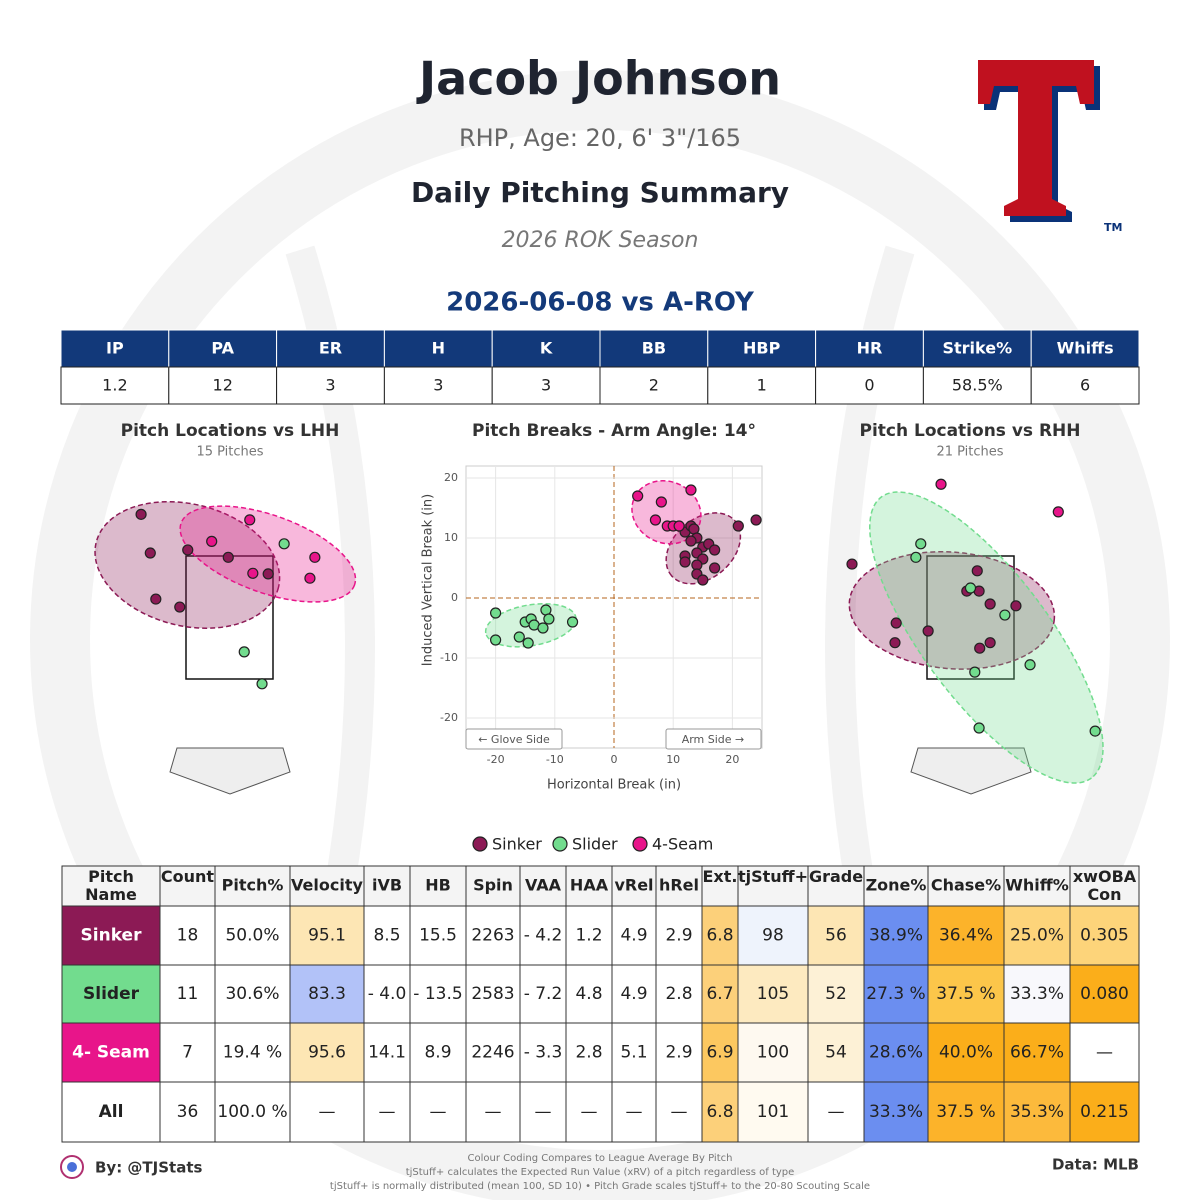 This screenshot has width=1200, height=1200. What do you see at coordinates (327, 1053) in the screenshot?
I see `table-value: 95.6` at bounding box center [327, 1053].